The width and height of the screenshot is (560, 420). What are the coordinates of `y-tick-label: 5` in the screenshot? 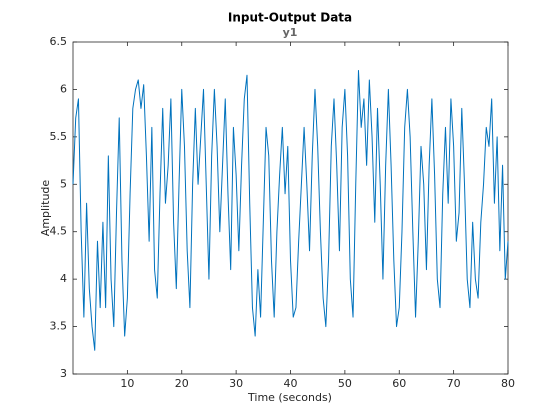 It's located at (63, 183).